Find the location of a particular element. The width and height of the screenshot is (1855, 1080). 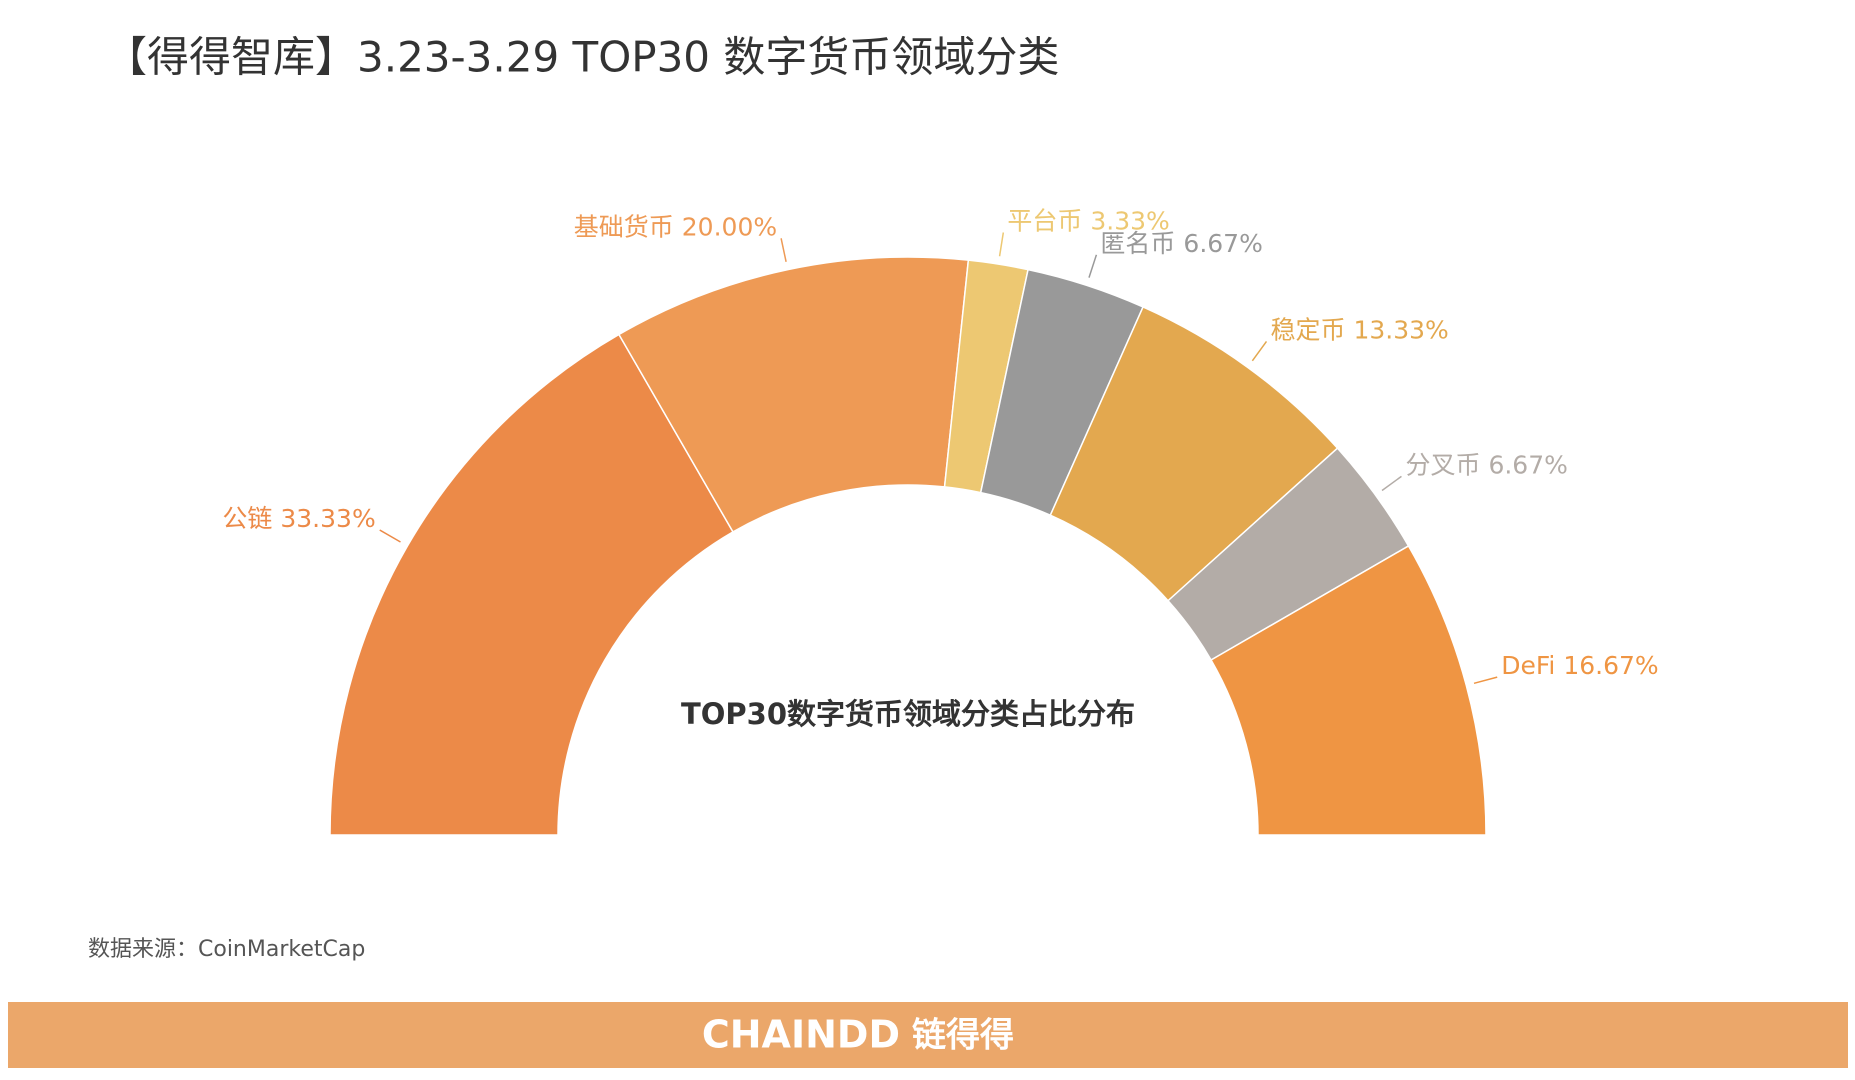

category-label: 分叉币 is located at coordinates (1442, 464).